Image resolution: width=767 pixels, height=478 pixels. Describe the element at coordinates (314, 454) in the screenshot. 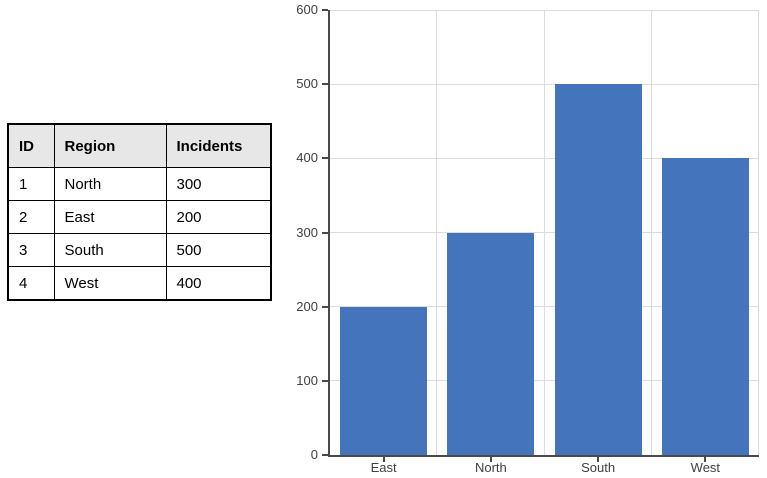

I see `y-axis-label: 0` at that location.